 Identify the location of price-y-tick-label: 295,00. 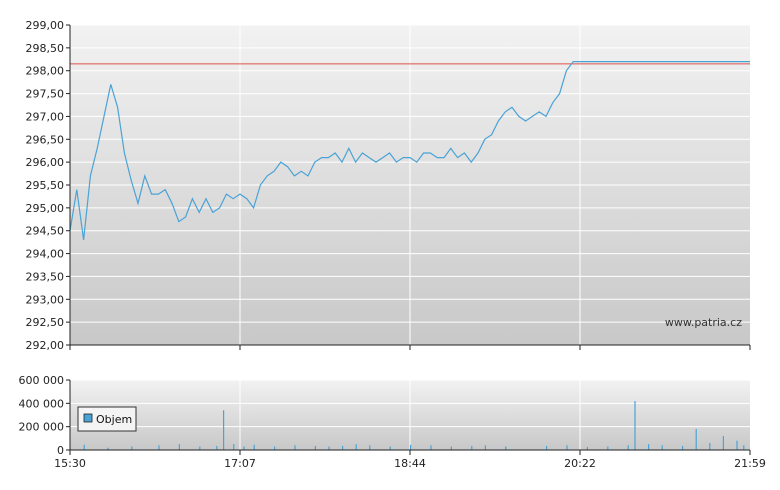
(45, 208).